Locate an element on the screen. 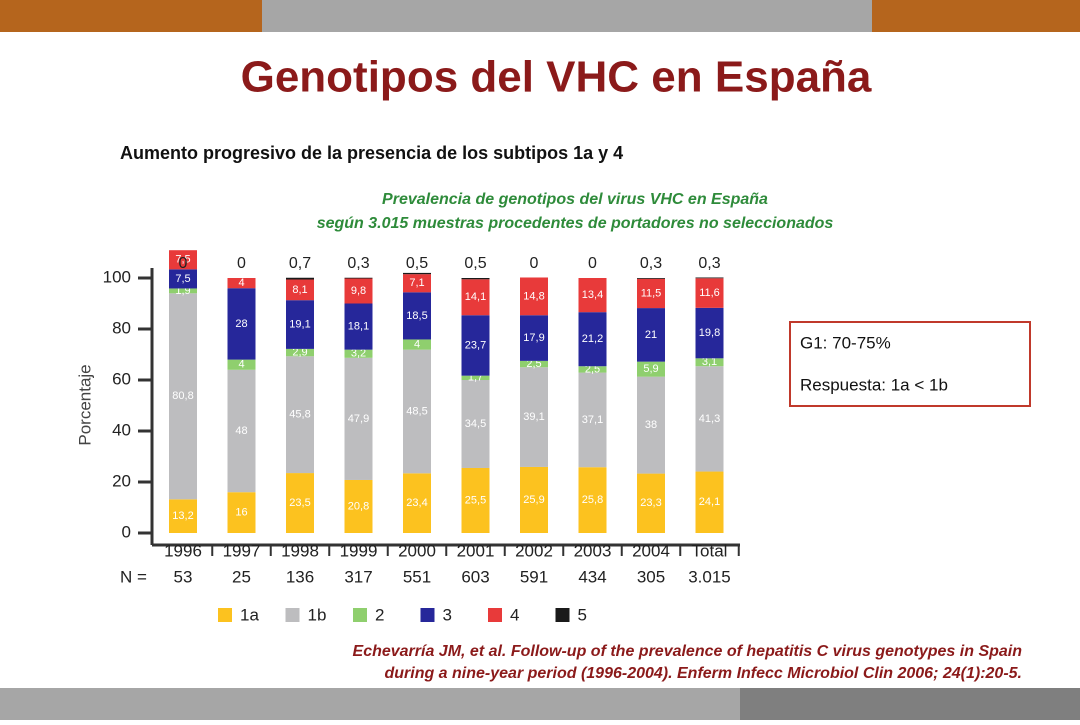 This screenshot has width=1080, height=725. value-label: 2,9 is located at coordinates (299, 352).